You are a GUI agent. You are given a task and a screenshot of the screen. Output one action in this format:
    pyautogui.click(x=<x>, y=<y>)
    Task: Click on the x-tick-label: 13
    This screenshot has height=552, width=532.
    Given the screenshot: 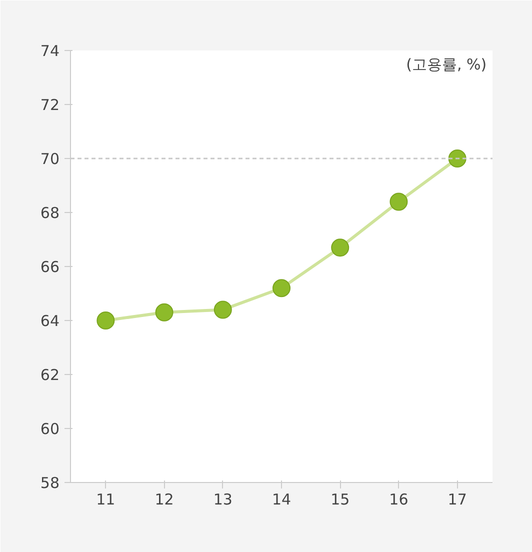 What is the action you would take?
    pyautogui.click(x=222, y=499)
    